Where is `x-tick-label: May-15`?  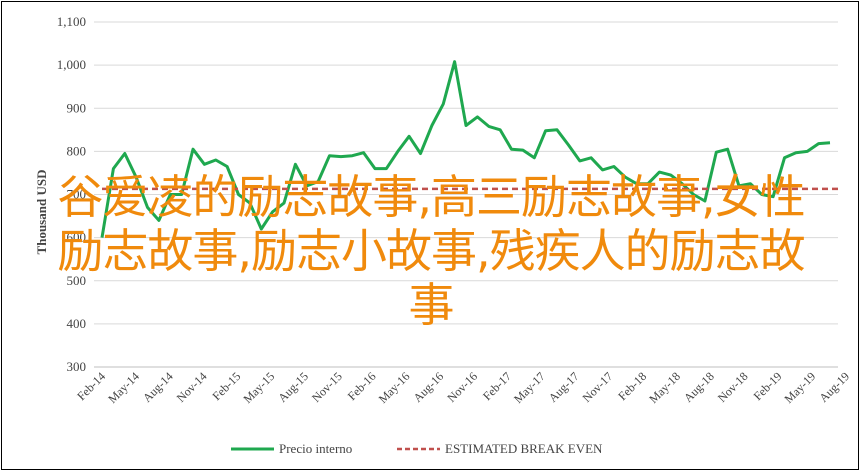
x-tick-label: May-15 is located at coordinates (258, 387).